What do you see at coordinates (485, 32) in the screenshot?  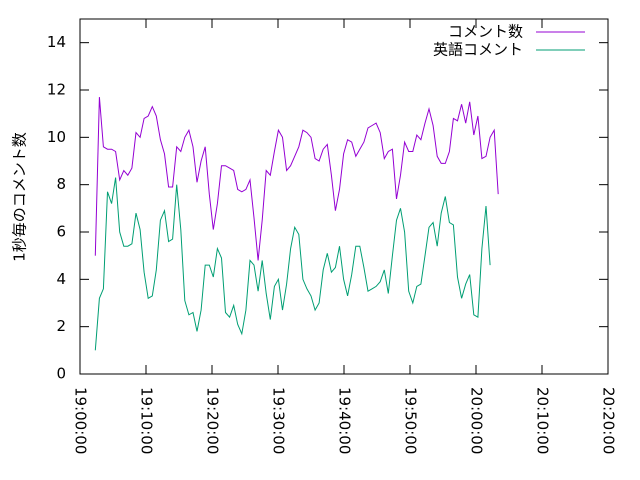 I see `legend-label-1: コメント数` at bounding box center [485, 32].